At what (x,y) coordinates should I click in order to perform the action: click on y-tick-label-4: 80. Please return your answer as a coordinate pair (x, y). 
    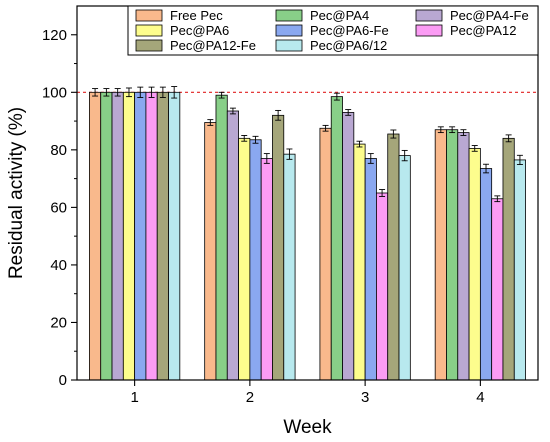
    Looking at the image, I should click on (58, 150).